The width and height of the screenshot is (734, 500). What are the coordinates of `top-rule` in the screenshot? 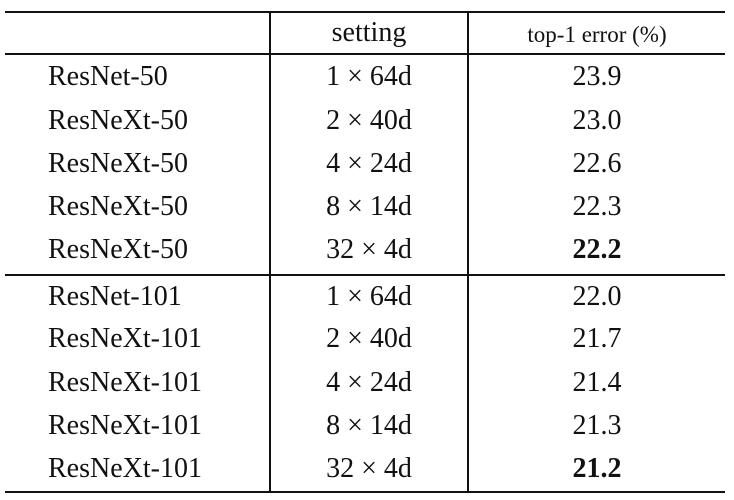 It's located at (365, 12).